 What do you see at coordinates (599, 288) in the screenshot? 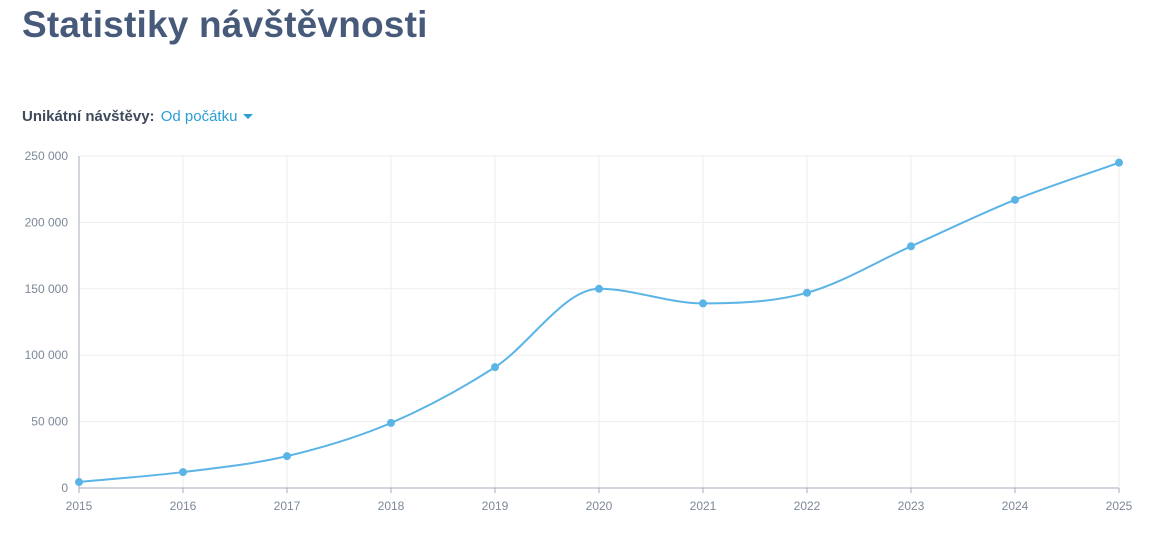
I see `data-point-2020` at bounding box center [599, 288].